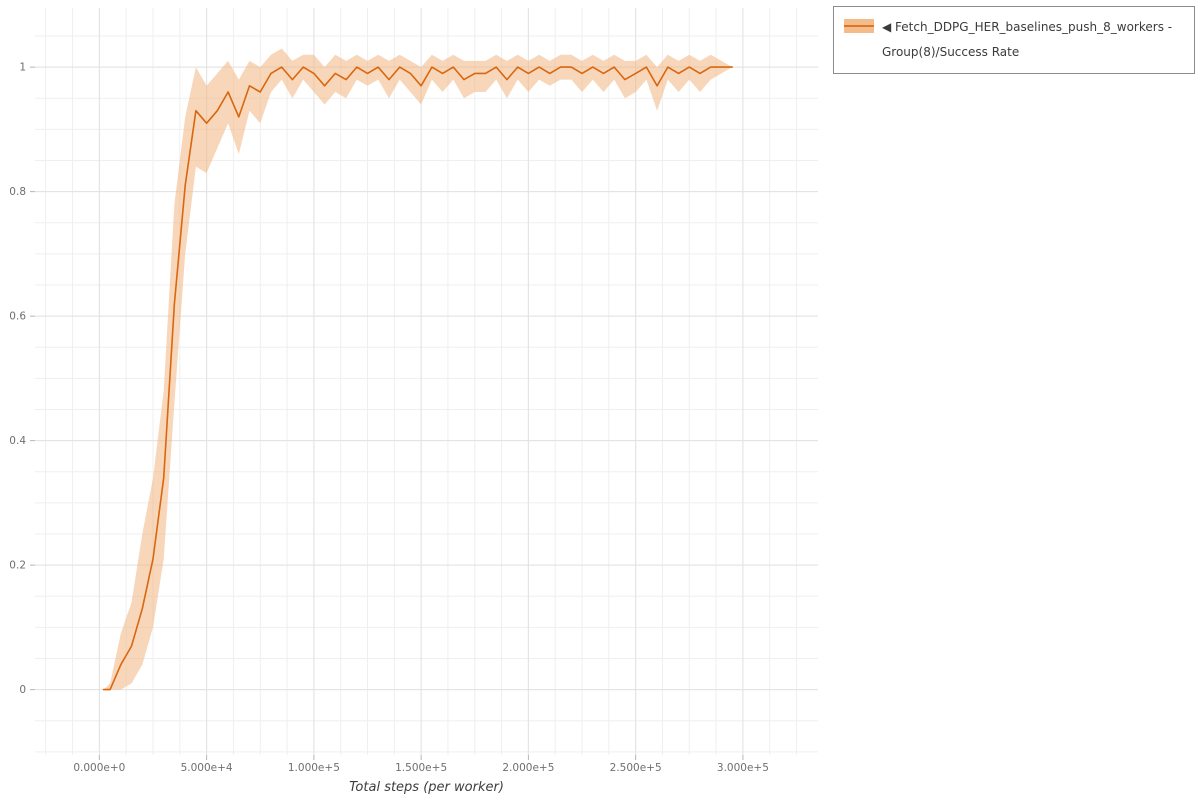 The width and height of the screenshot is (1200, 800). Describe the element at coordinates (743, 768) in the screenshot. I see `svg-text: 3.000e+5` at that location.